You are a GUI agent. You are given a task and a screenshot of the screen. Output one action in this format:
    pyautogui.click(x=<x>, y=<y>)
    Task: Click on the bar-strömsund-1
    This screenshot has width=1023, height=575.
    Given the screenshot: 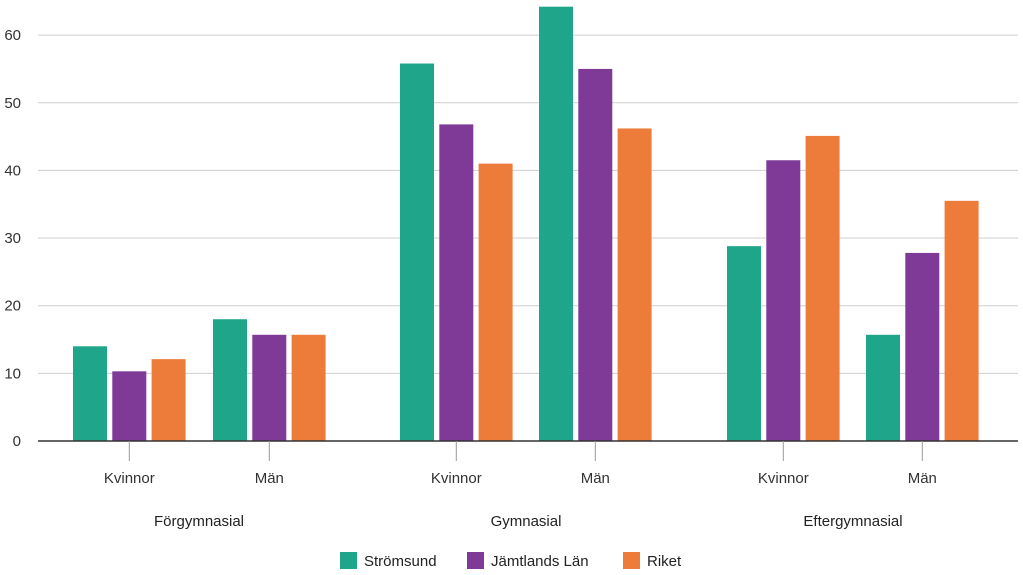 What is the action you would take?
    pyautogui.click(x=230, y=380)
    